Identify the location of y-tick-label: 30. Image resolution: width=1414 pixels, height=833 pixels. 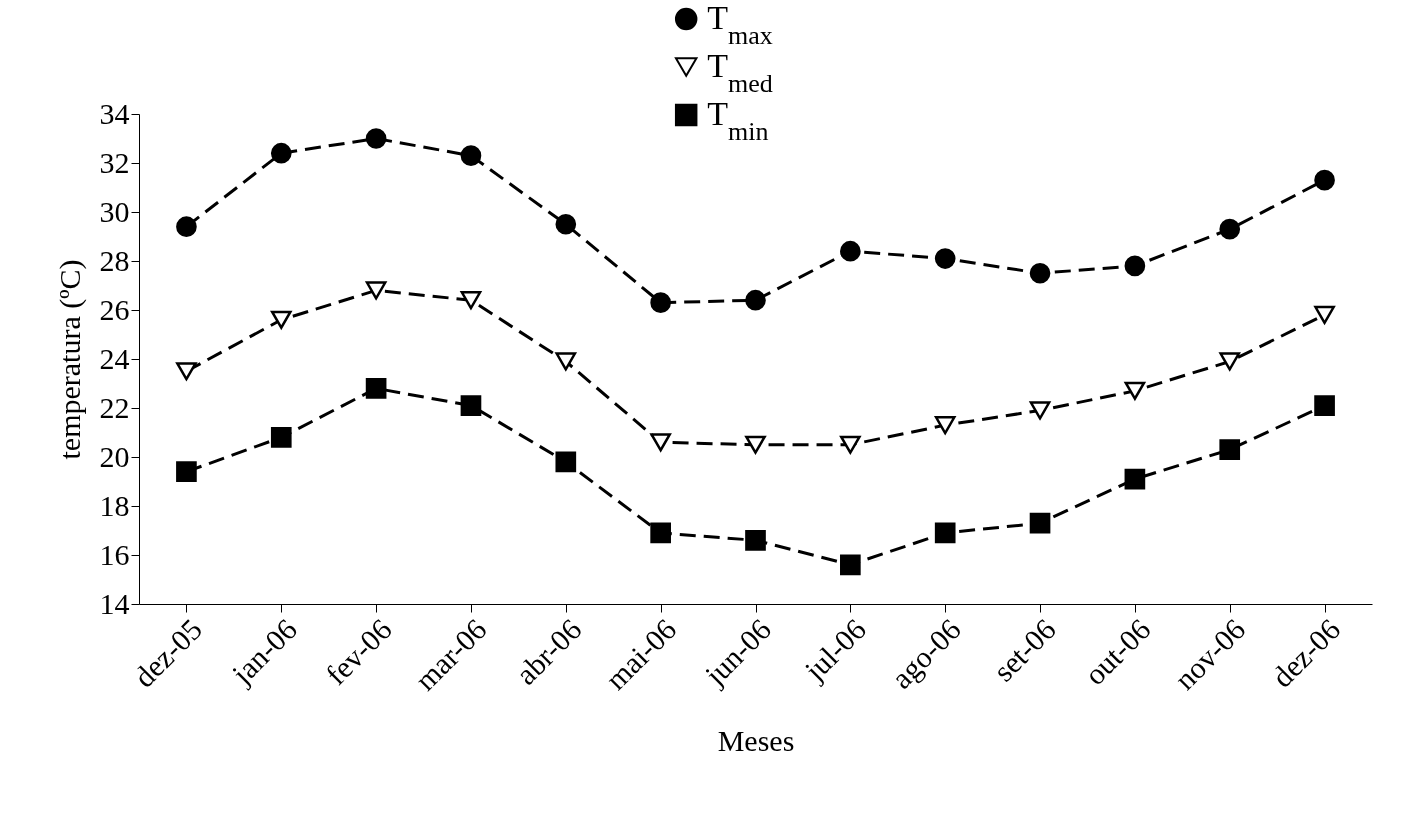
(114, 211).